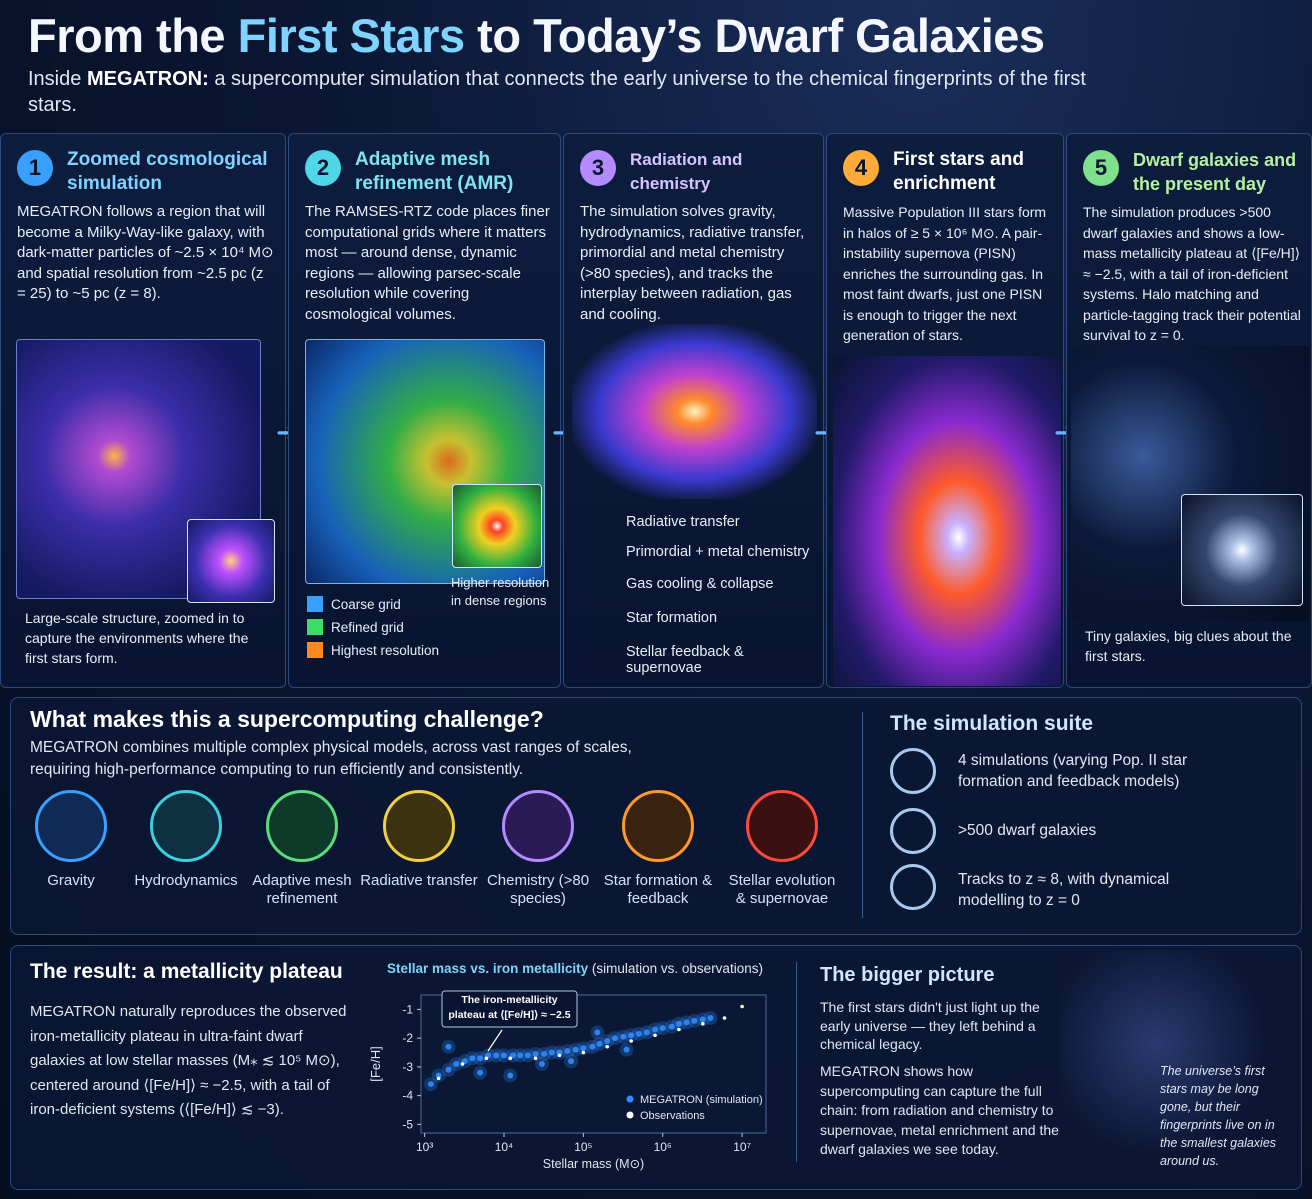  What do you see at coordinates (947, 521) in the screenshot?
I see `supernova-image` at bounding box center [947, 521].